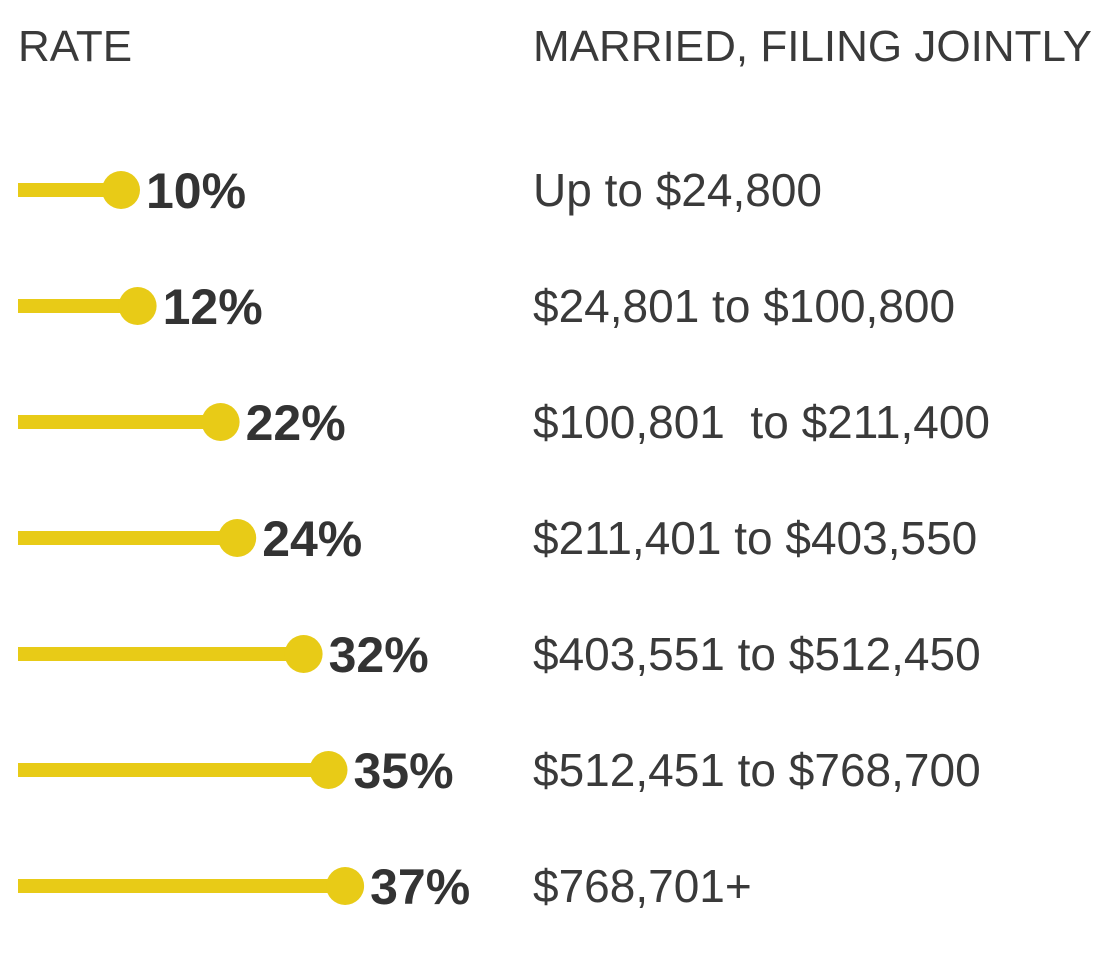 This screenshot has height=957, width=1095. Describe the element at coordinates (744, 306) in the screenshot. I see `income-range-label: $24,801 to $100,800` at that location.